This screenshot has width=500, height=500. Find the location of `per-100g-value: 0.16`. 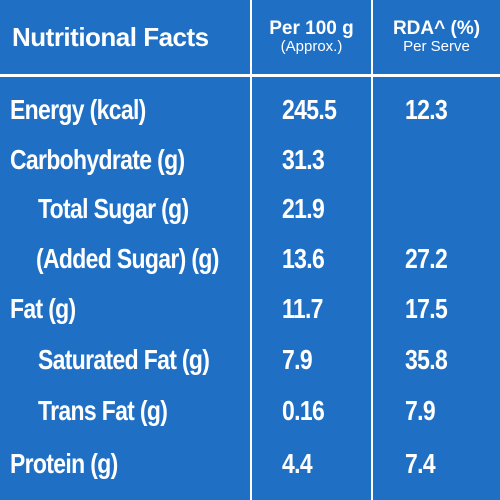

per-100g-value: 0.16 is located at coordinates (303, 410).